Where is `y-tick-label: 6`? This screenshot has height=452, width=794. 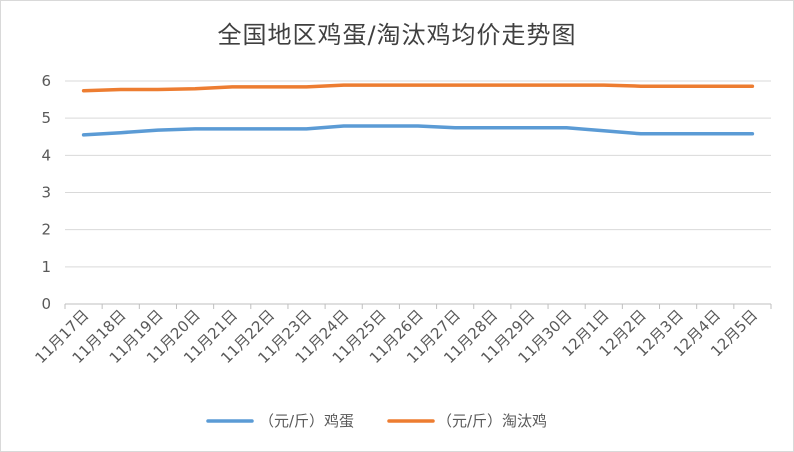
y-tick-label: 6 is located at coordinates (46, 81).